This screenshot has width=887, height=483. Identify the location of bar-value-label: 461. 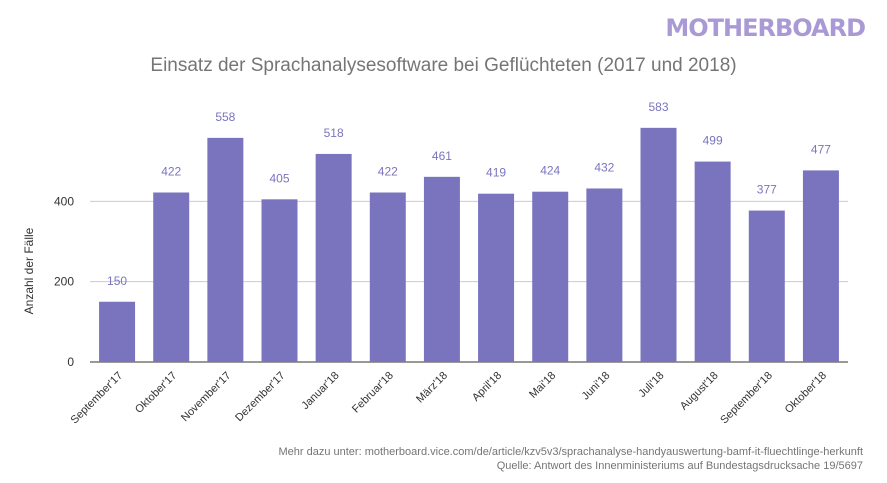
(442, 156).